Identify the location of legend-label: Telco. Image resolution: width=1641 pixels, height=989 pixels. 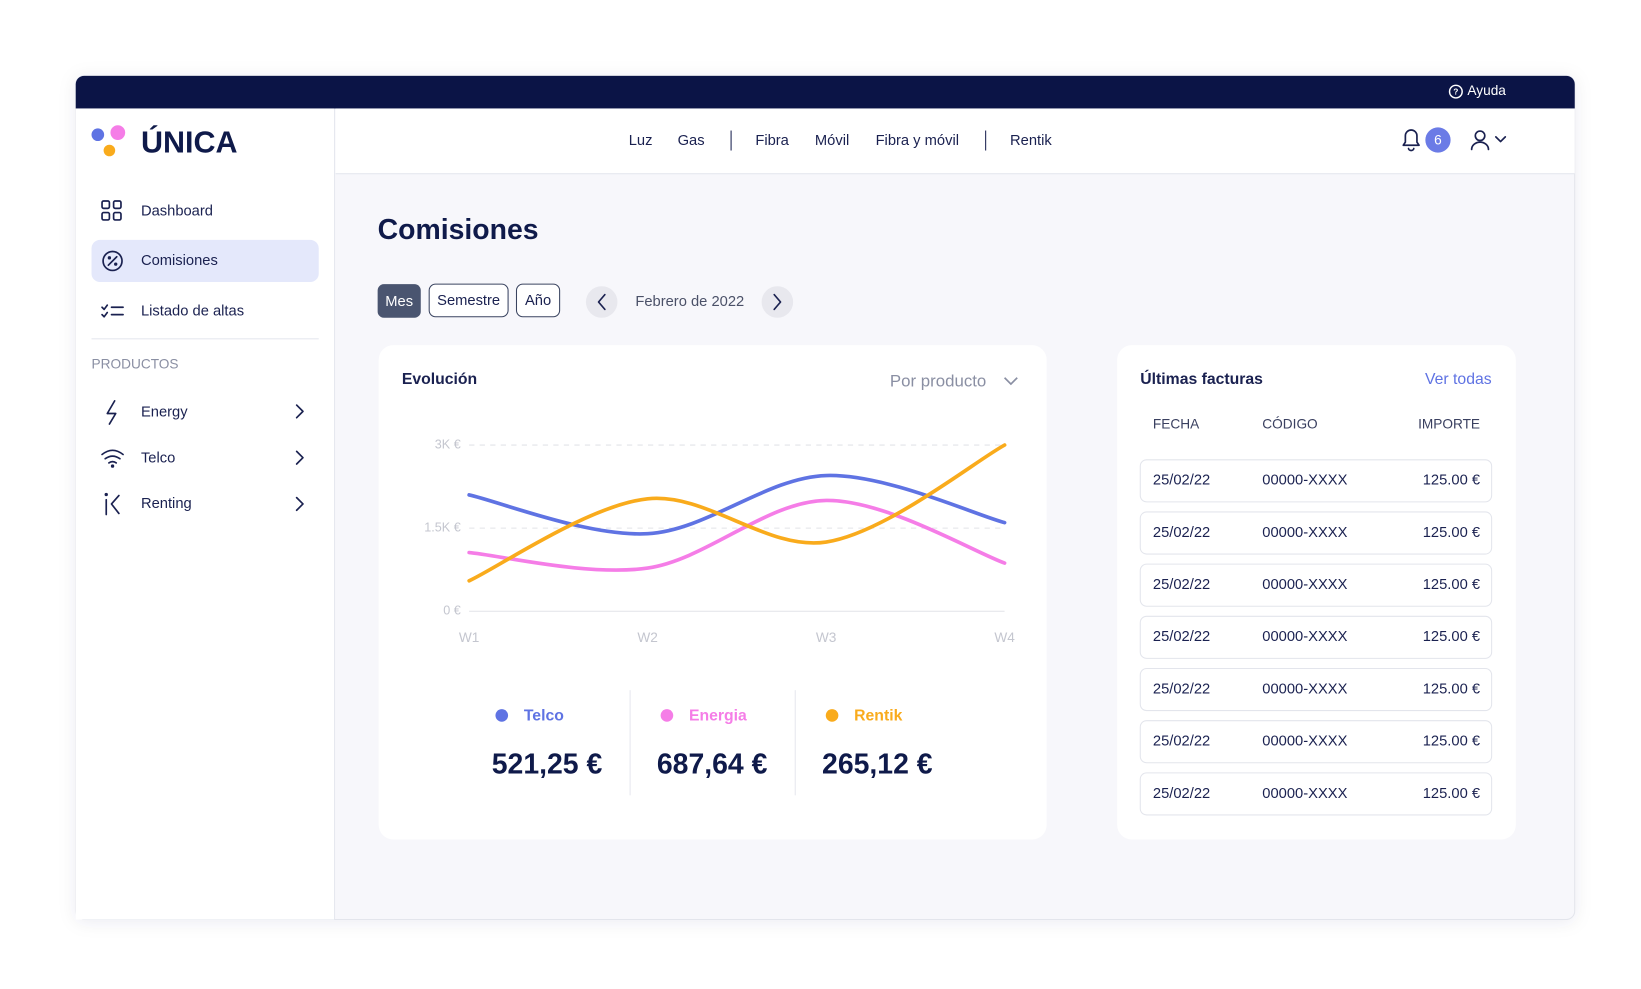
(544, 716).